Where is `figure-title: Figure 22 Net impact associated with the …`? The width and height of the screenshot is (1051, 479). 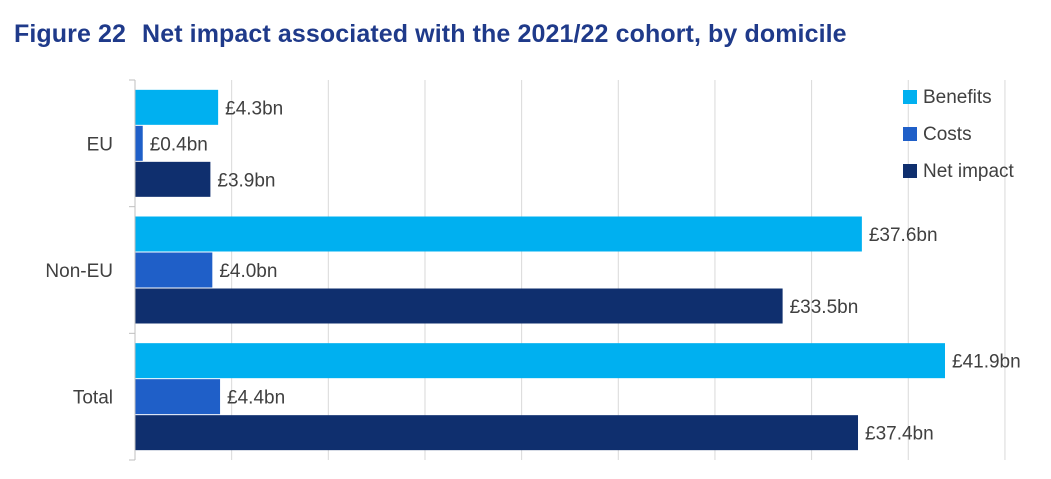 figure-title: Figure 22 Net impact associated with the … is located at coordinates (430, 34).